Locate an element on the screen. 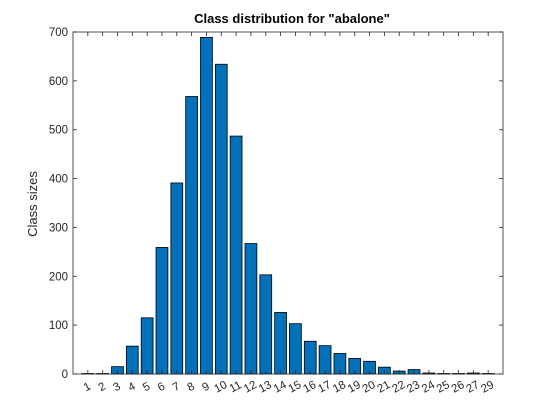  y-tick-label: 500 is located at coordinates (58, 131).